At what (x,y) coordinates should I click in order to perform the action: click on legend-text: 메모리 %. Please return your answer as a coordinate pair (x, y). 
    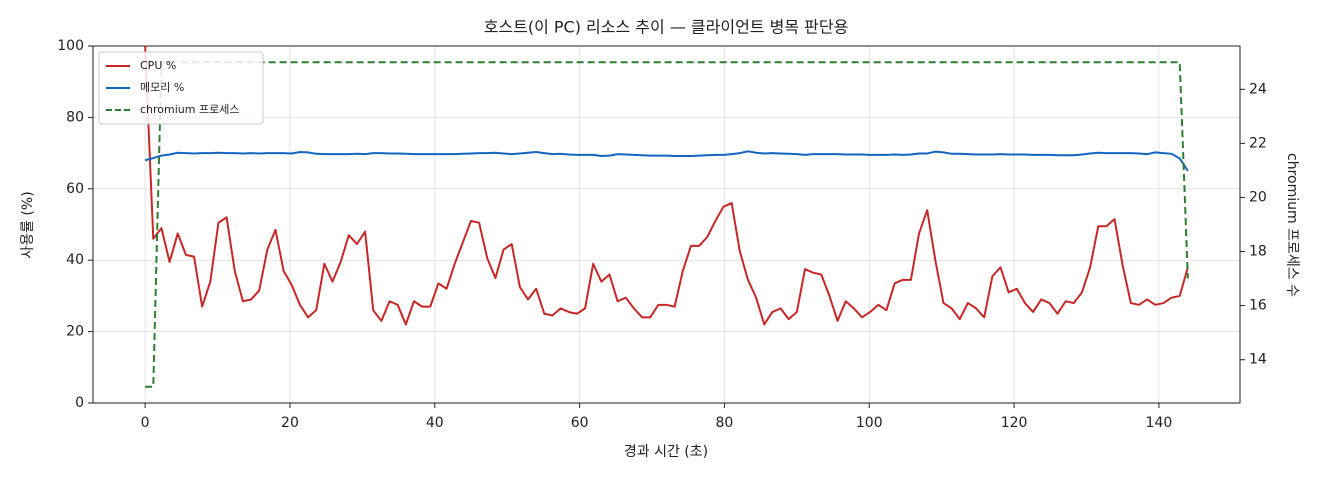
    Looking at the image, I should click on (162, 87).